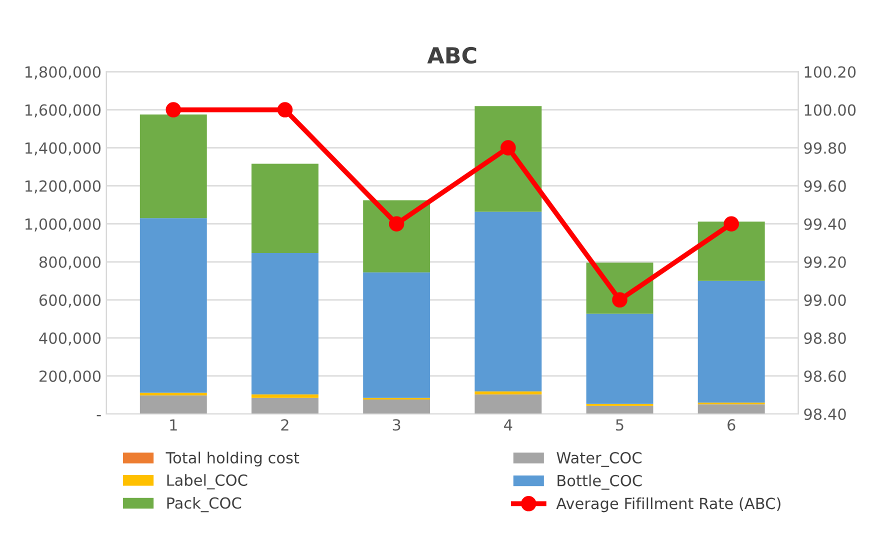  Describe the element at coordinates (451, 55) in the screenshot. I see `chart-title: ABC` at that location.